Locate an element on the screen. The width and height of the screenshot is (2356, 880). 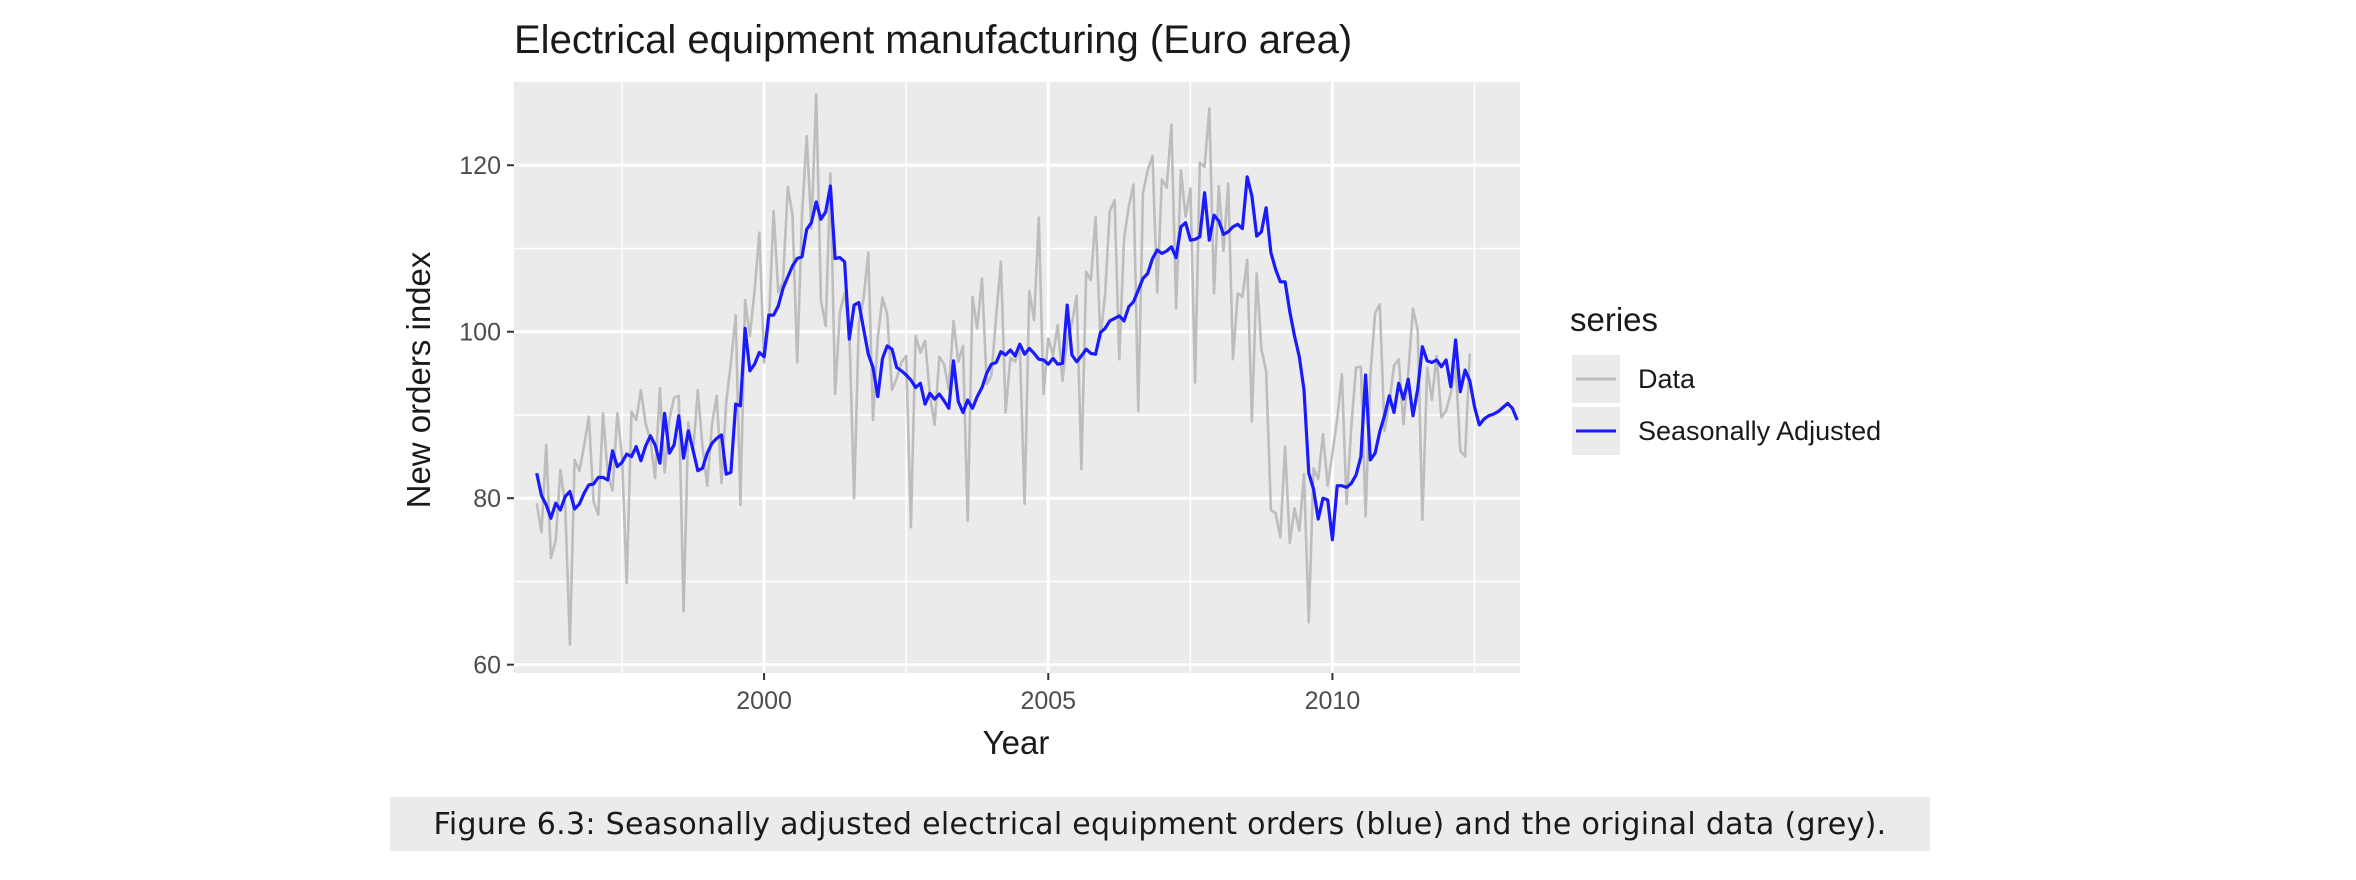
y-tick-label: 60 is located at coordinates (487, 666).